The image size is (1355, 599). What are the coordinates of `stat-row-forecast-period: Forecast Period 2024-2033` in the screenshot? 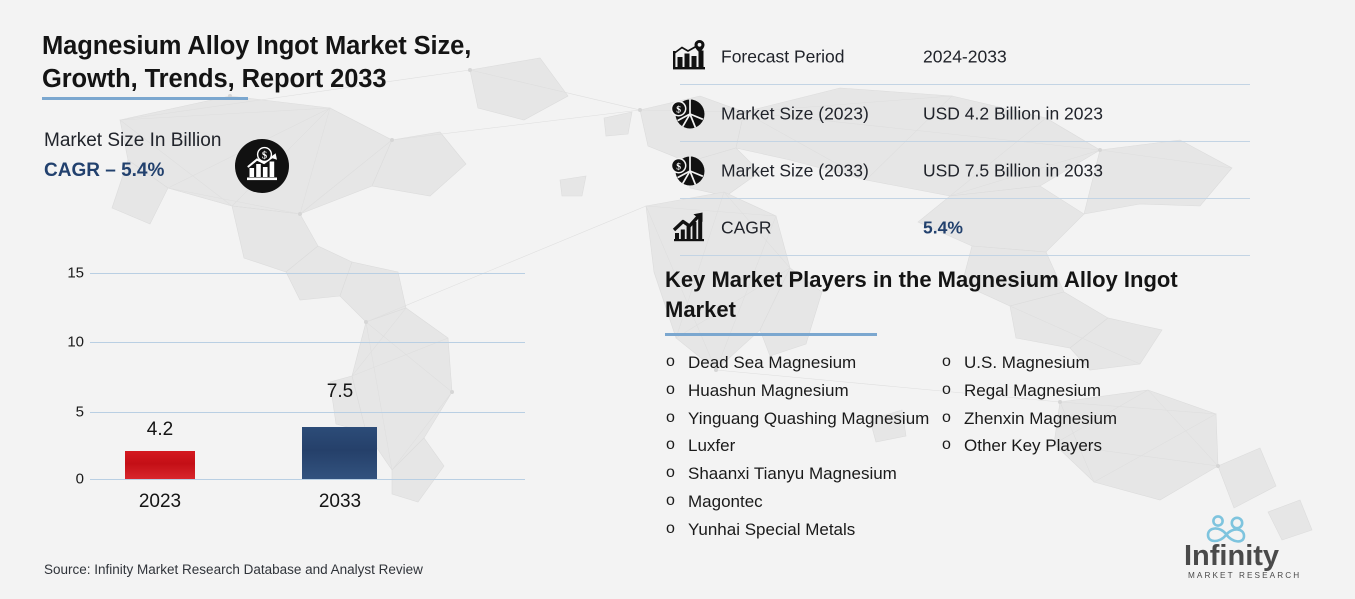 It's located at (960, 56).